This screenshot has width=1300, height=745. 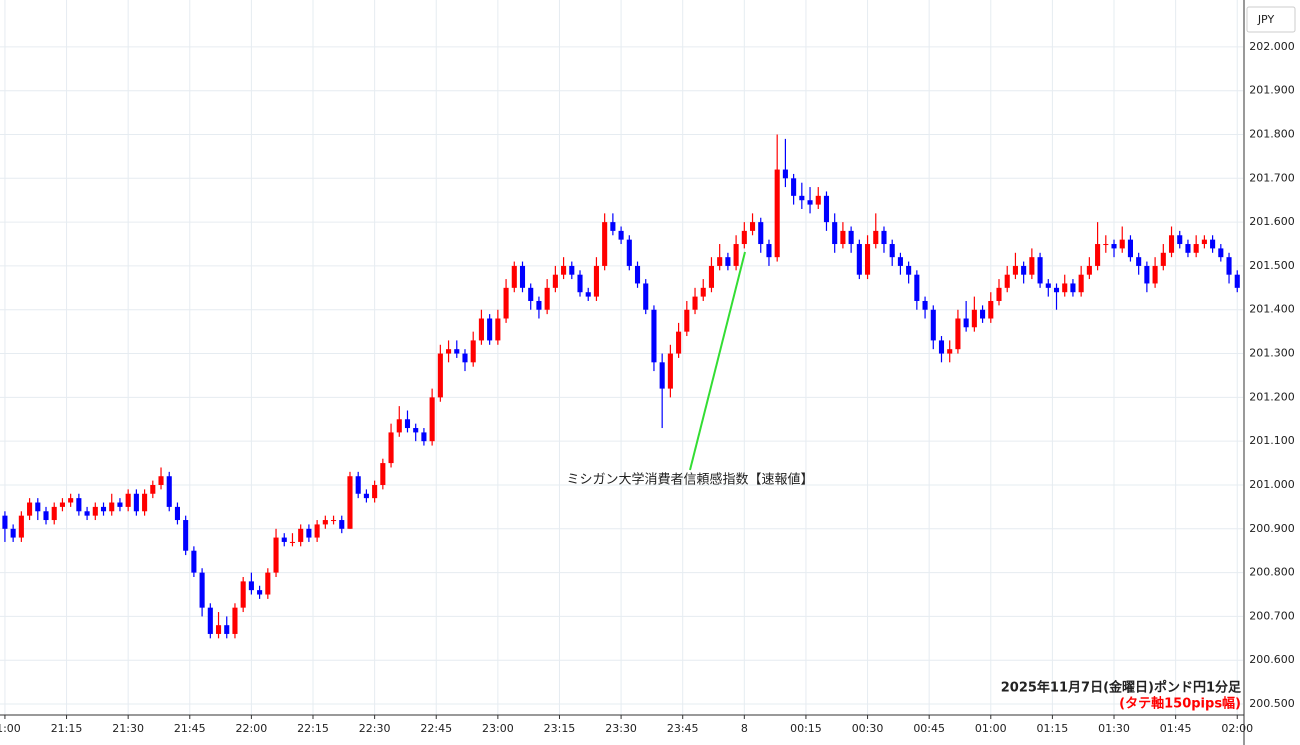 I want to click on y-tick-label: 200.800, so click(x=1272, y=572).